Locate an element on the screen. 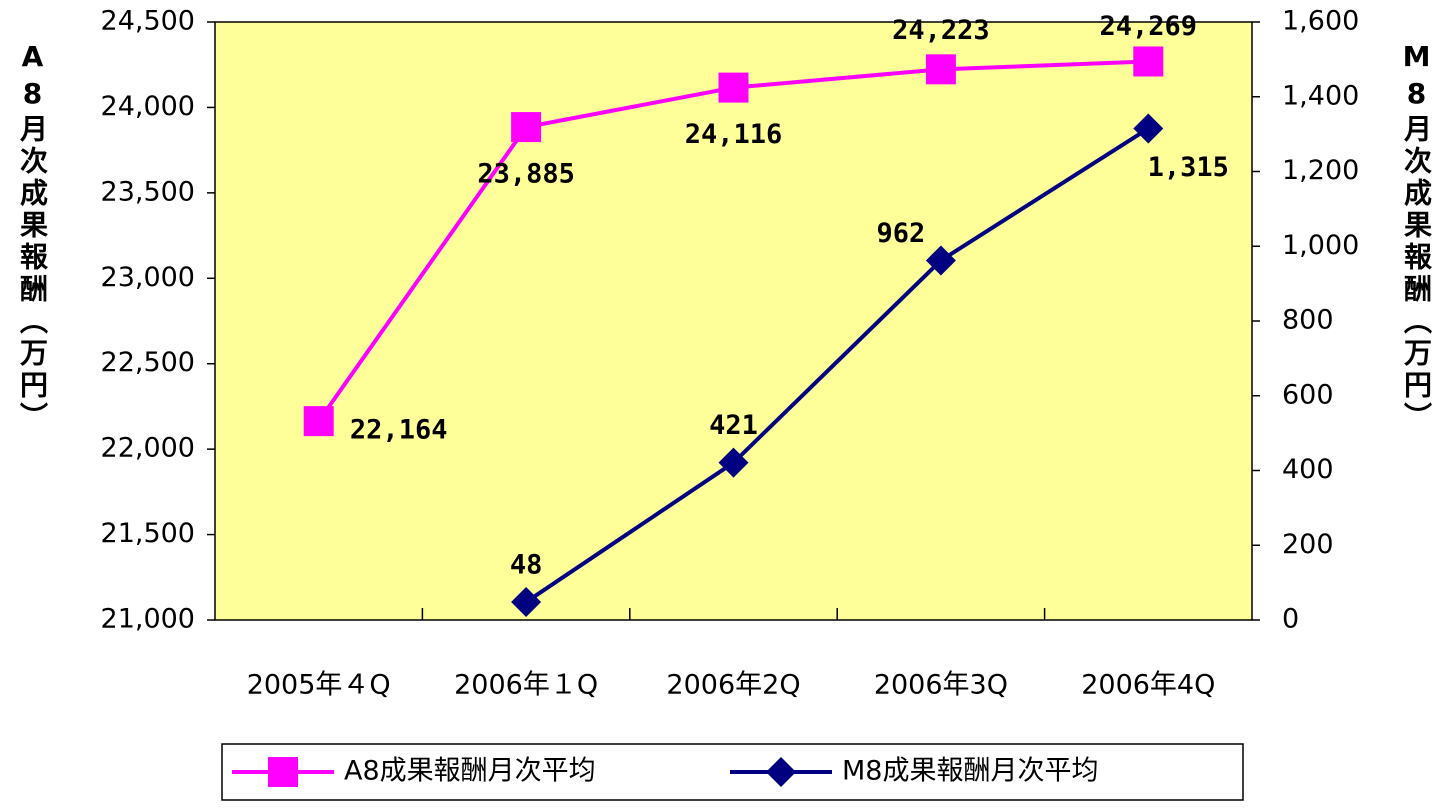 This screenshot has height=808, width=1442. y2-tick-label: 0 is located at coordinates (1290, 619).